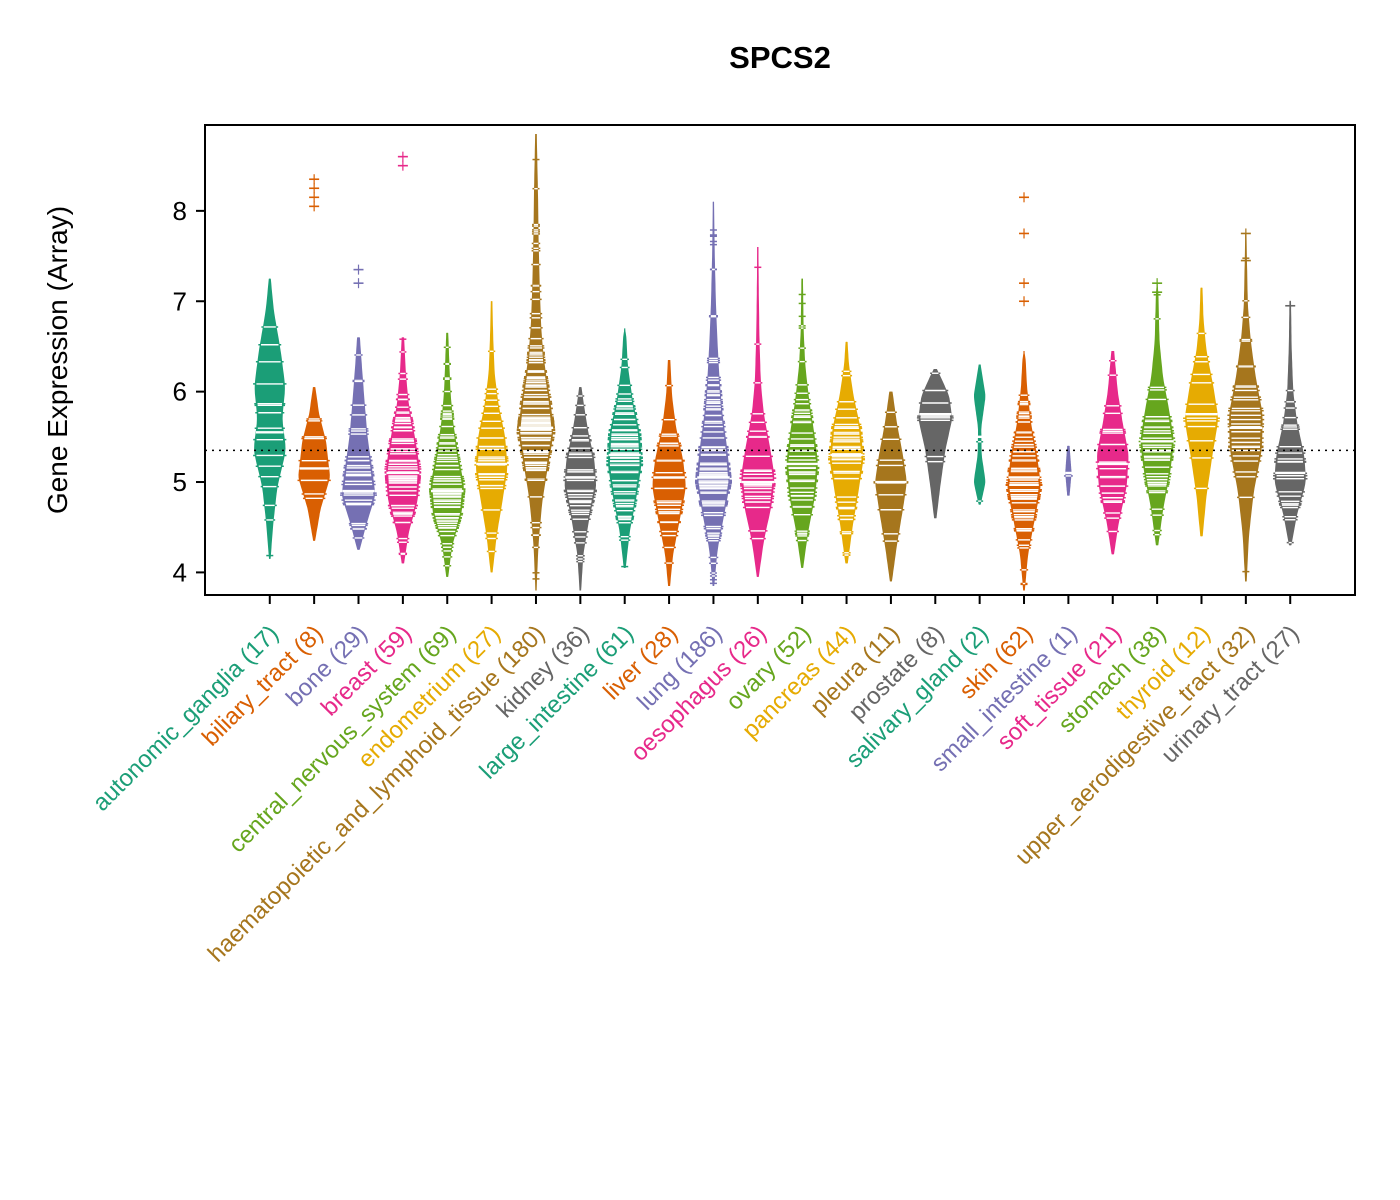  I want to click on violin-upper_aerodigestive_tract: upper_aerodigestive_tract (32), so click(1137, 549).